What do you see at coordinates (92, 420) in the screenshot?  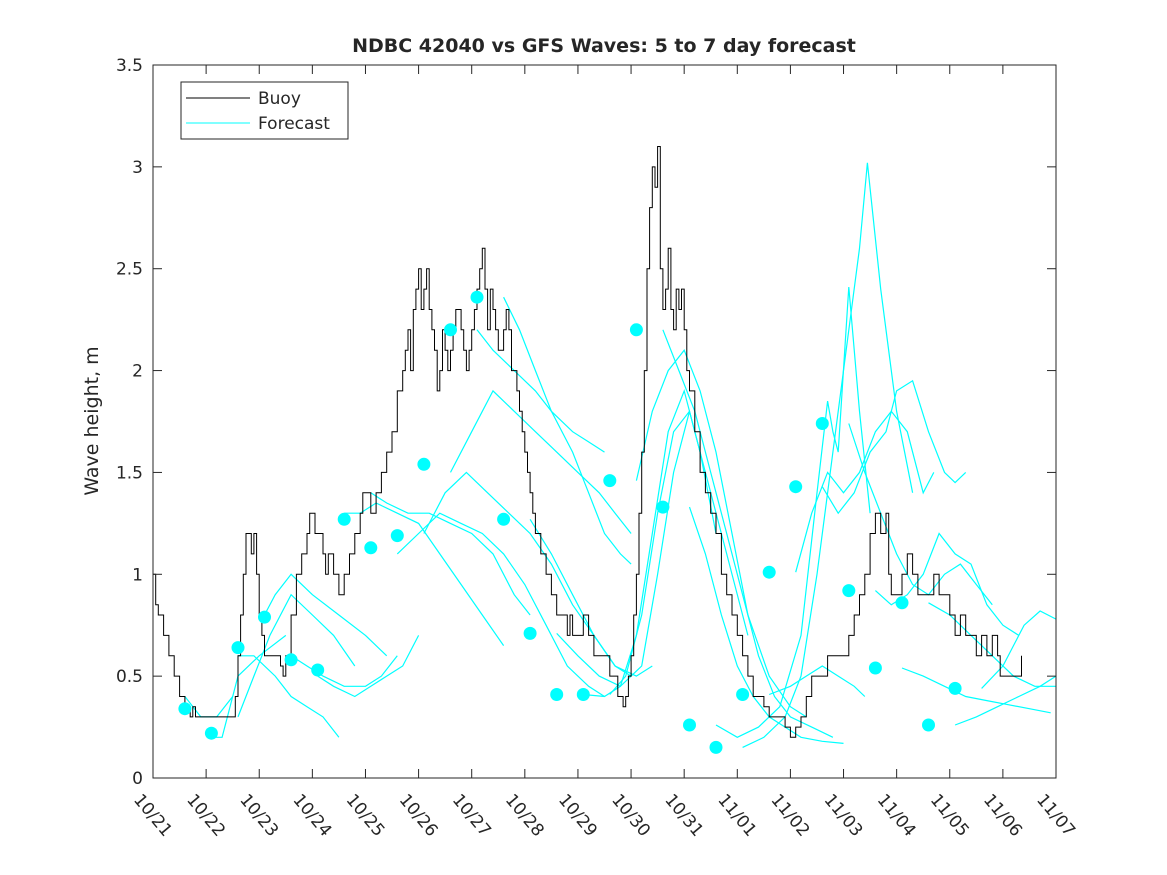 I see `y-axis-label: Wave height, m` at bounding box center [92, 420].